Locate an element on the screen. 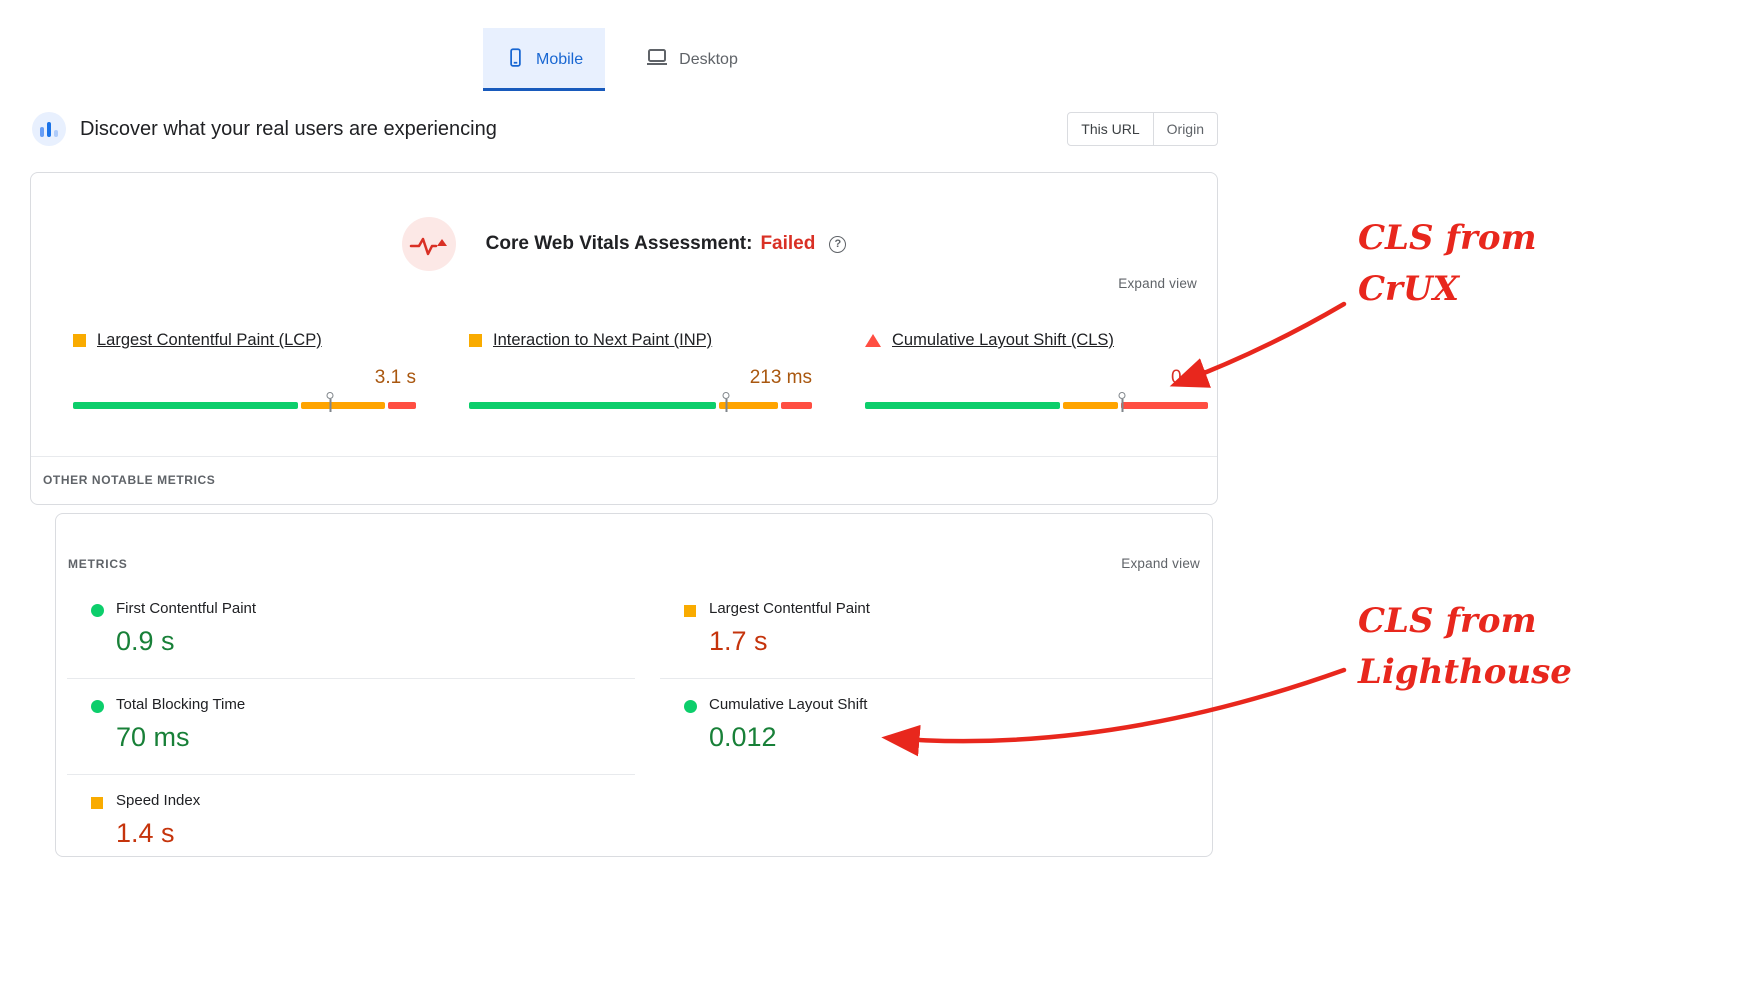  section-divider is located at coordinates (624, 456).